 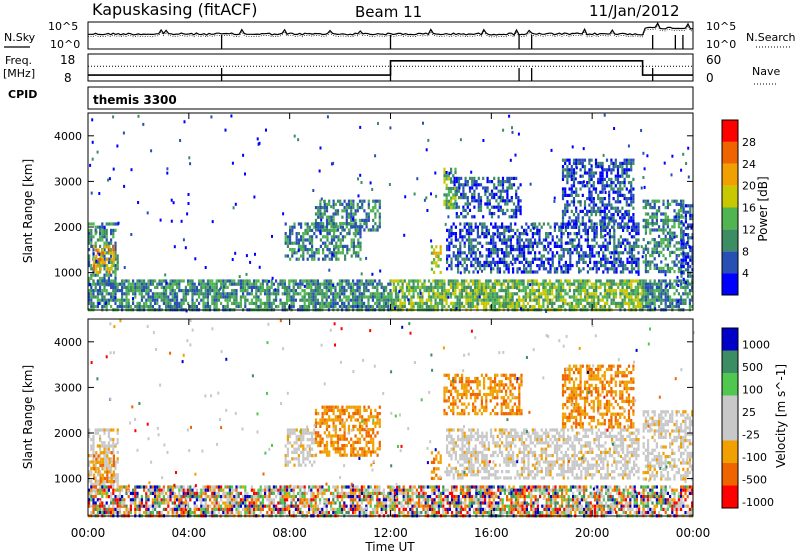 I want to click on station-title: Kapuskasing (fitACF), so click(x=174, y=9).